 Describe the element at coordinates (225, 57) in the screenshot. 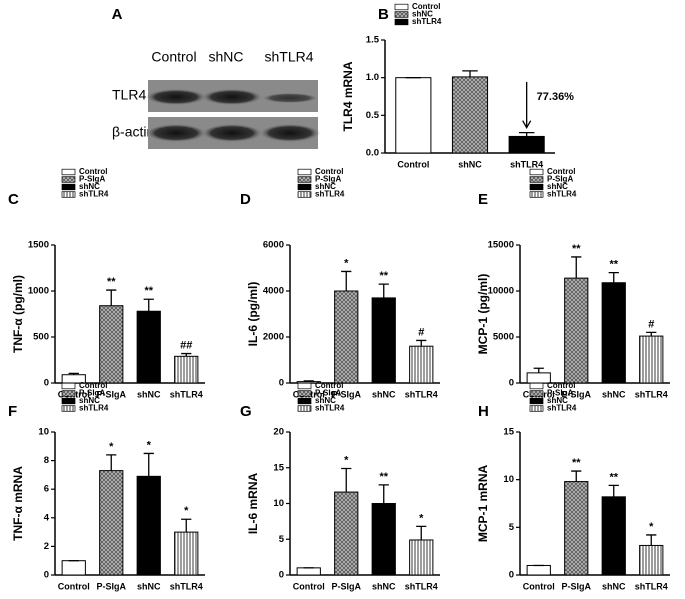

I see `lane-label: shNC` at that location.